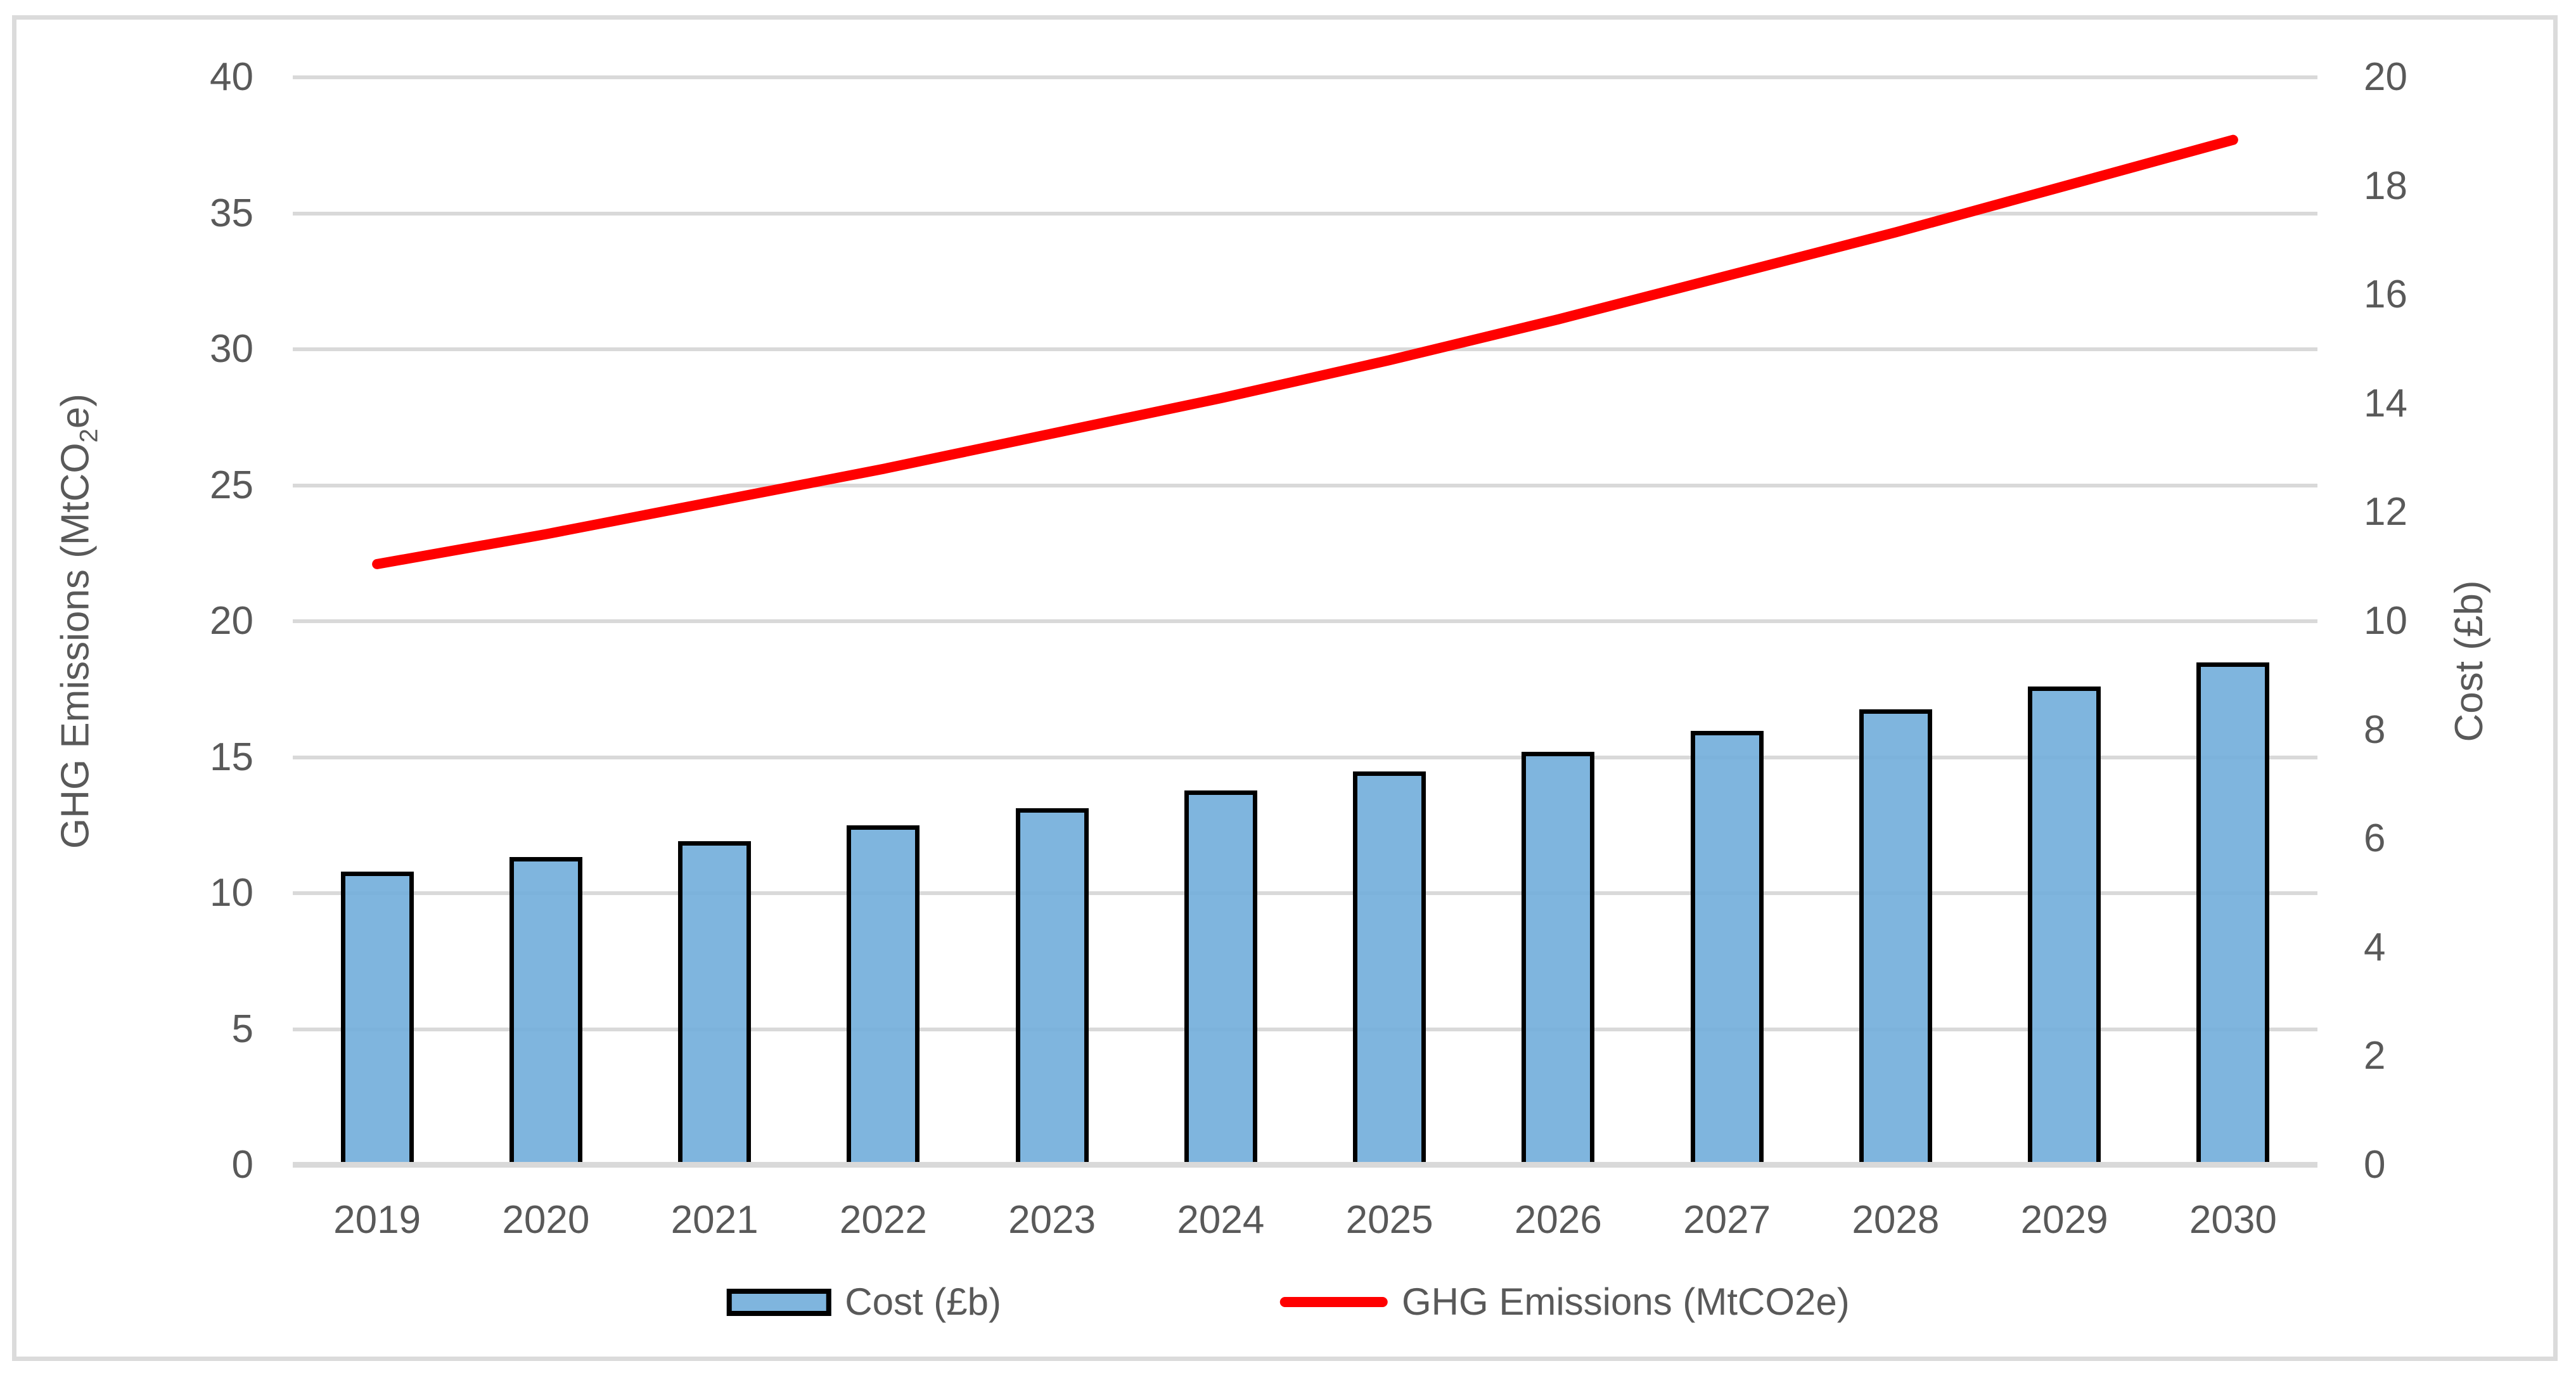 This screenshot has height=1380, width=2576. I want to click on right-axis-tick-label: 14, so click(2385, 403).